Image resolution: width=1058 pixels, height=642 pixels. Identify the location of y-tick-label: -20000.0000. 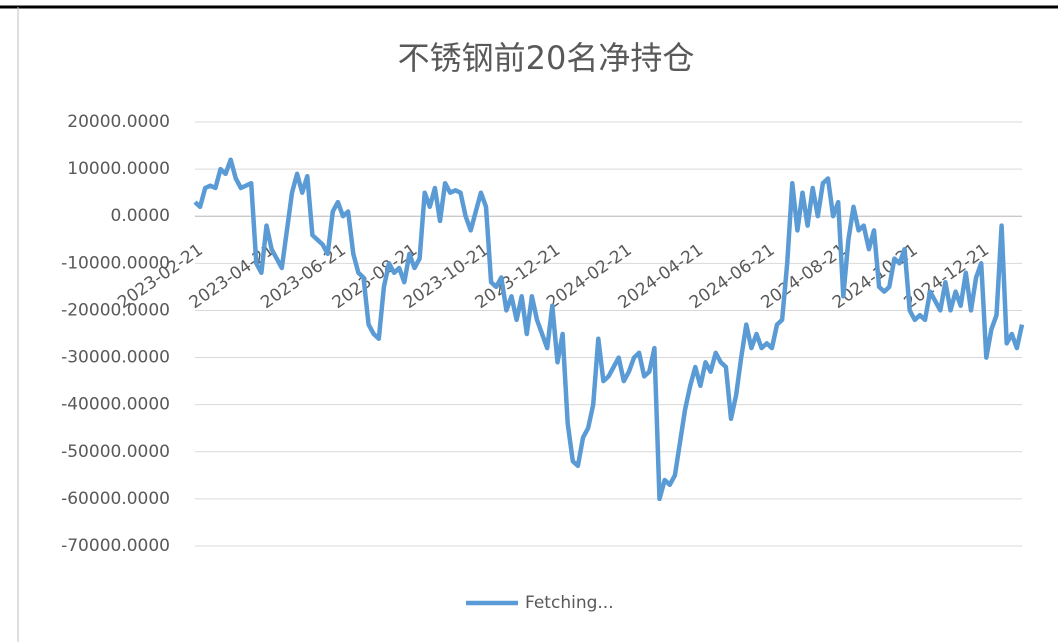
(115, 310).